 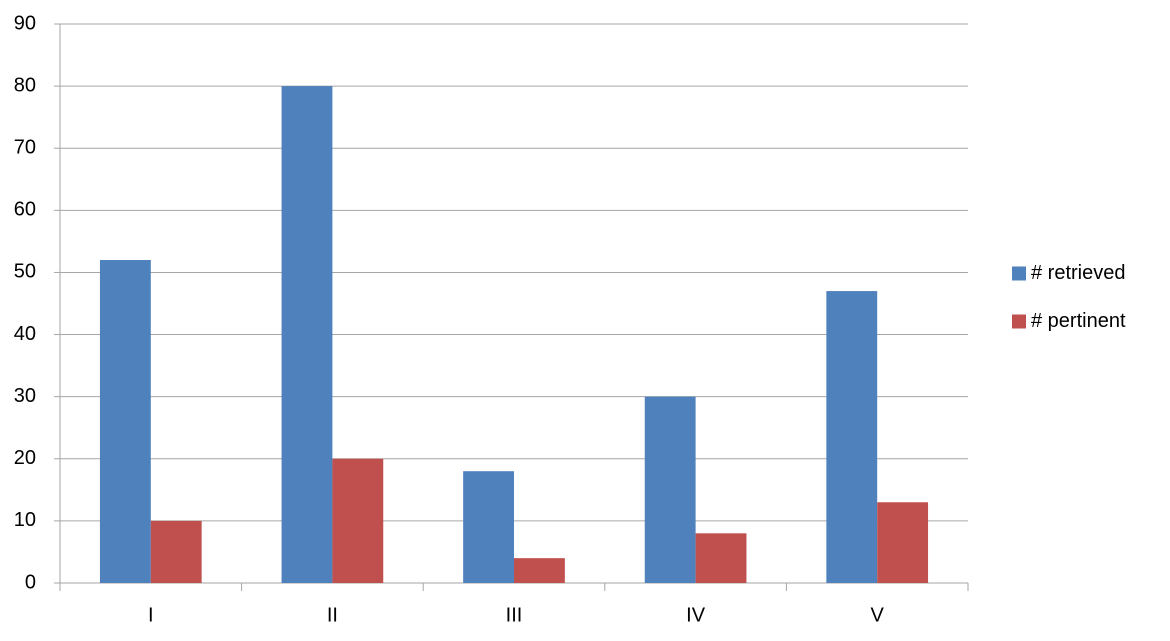 I want to click on y-tick-label: 30, so click(x=25, y=396).